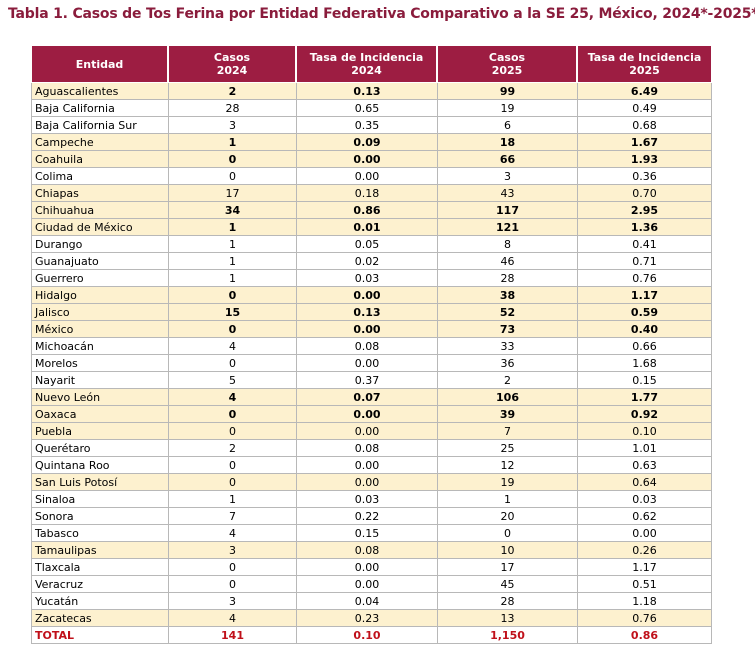 The width and height of the screenshot is (755, 665). I want to click on cell-value: 0.03, so click(366, 278).